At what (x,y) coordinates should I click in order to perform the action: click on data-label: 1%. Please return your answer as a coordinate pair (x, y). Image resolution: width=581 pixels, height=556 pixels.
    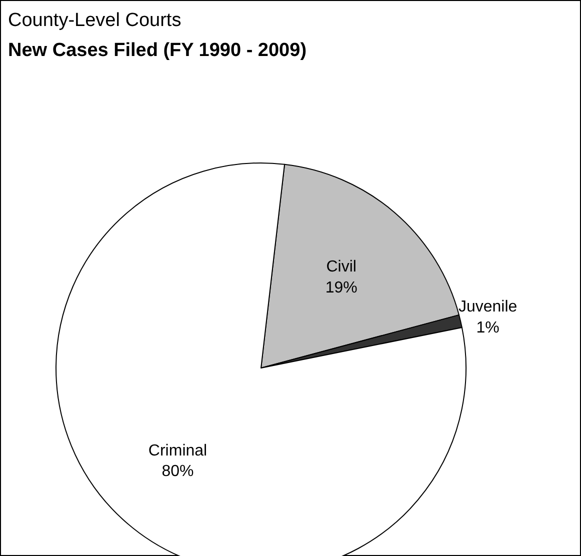
    Looking at the image, I should click on (488, 327).